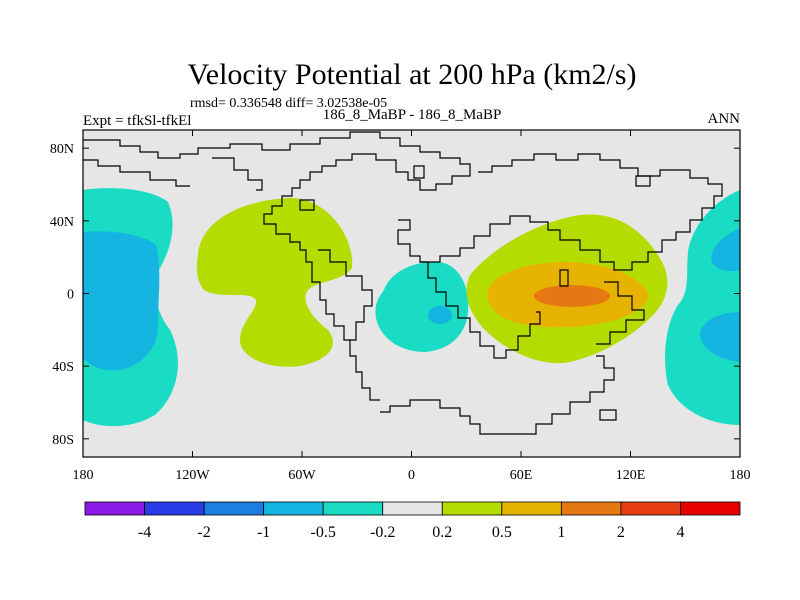  I want to click on season-label: ANN, so click(724, 119).